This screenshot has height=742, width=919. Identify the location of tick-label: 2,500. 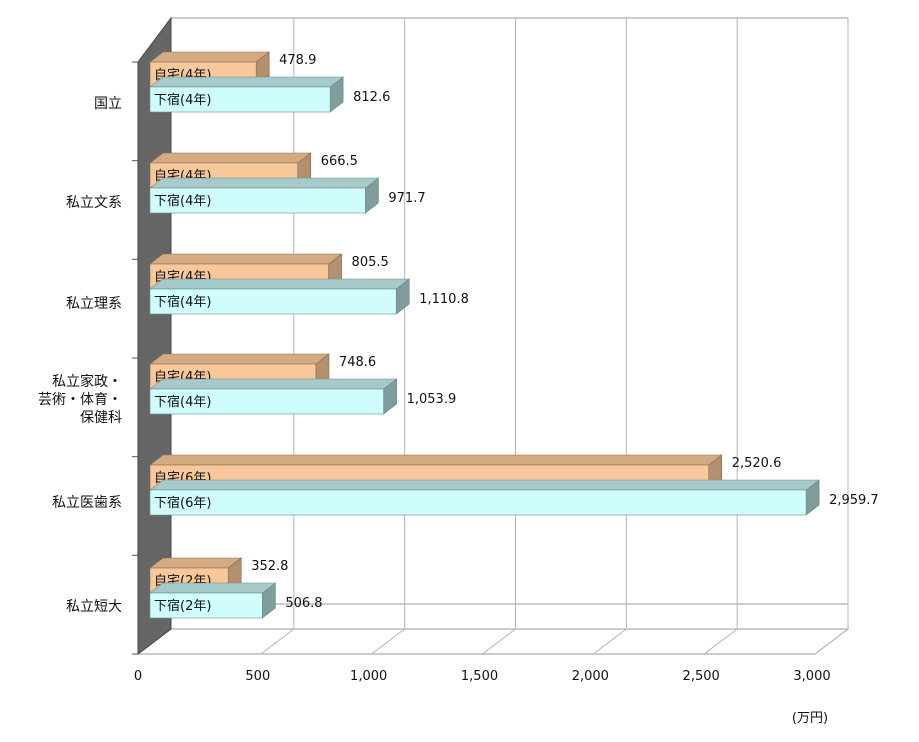
(701, 676).